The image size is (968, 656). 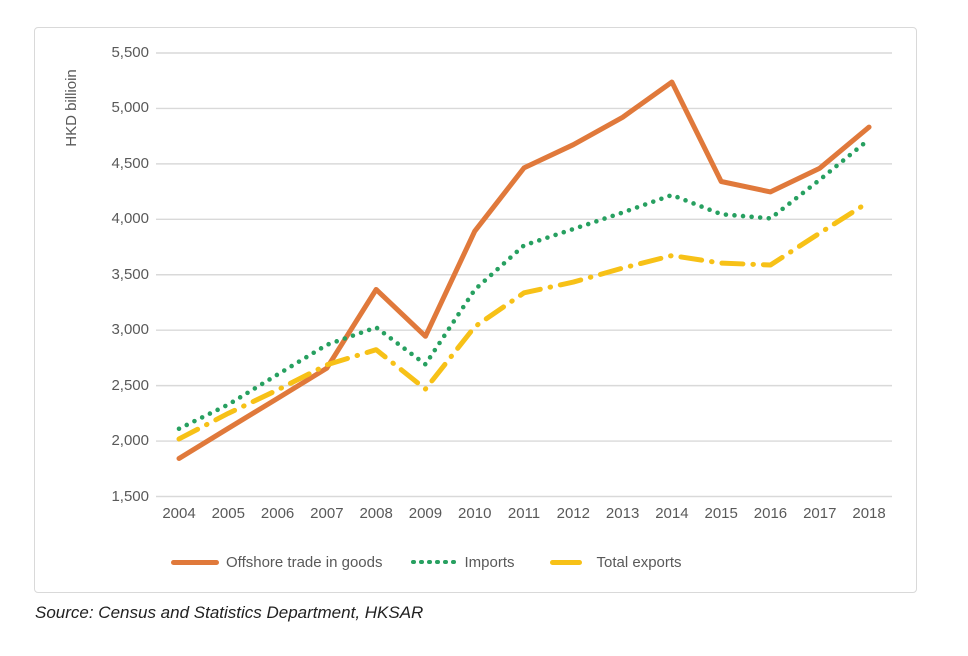 I want to click on legend-item-offshore-trade: Offshore trade in goods, so click(x=277, y=562).